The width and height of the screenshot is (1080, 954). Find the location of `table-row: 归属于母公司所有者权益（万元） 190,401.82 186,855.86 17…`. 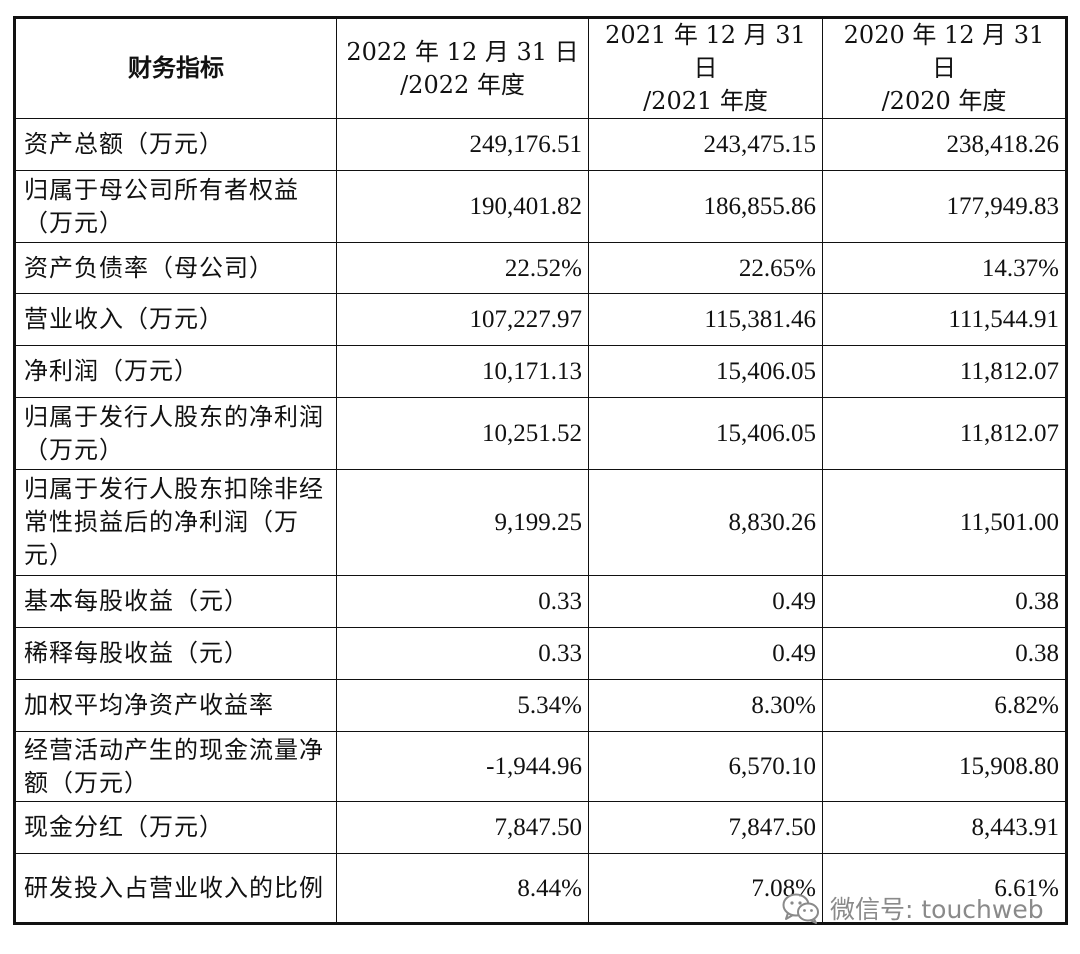

table-row: 归属于母公司所有者权益（万元） 190,401.82 186,855.86 17… is located at coordinates (540, 206).